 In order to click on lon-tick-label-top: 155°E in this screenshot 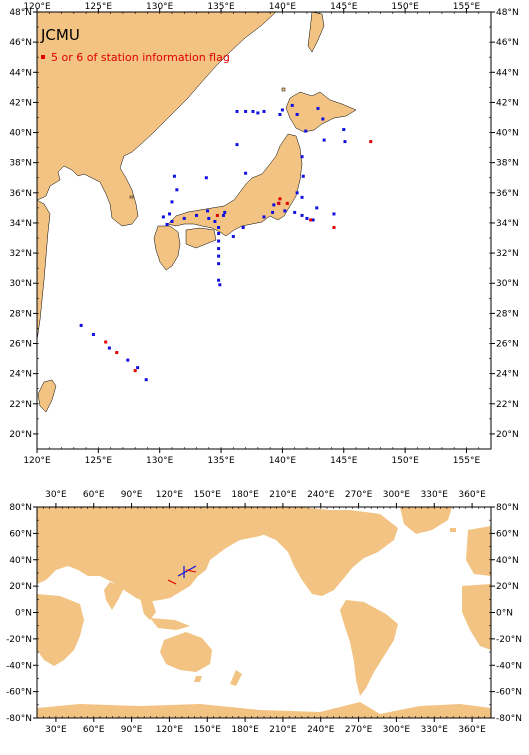, I will do `click(467, 7)`.